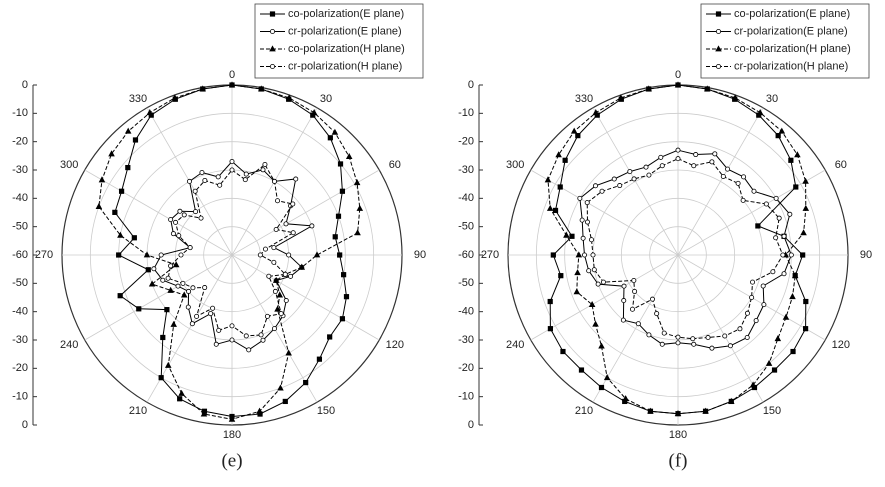  What do you see at coordinates (345, 66) in the screenshot?
I see `legend-label: cr-polarization(H plane)` at bounding box center [345, 66].